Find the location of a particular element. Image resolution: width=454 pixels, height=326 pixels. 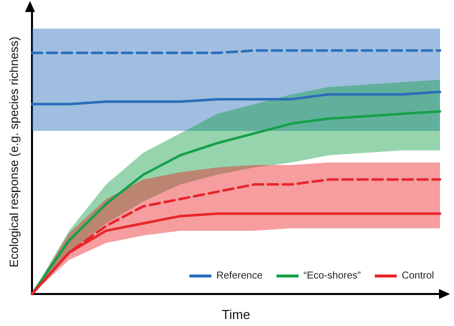

legend-label: Reference is located at coordinates (239, 276).